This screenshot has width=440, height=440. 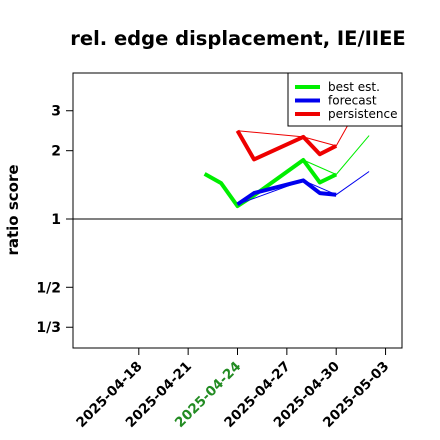 I want to click on y-tick-label: 1, so click(x=56, y=220).